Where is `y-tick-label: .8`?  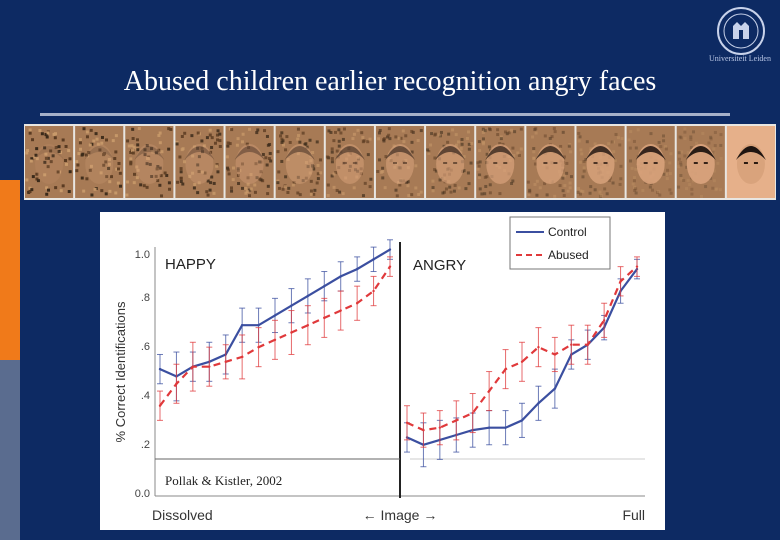
y-tick-label: .8 is located at coordinates (145, 298).